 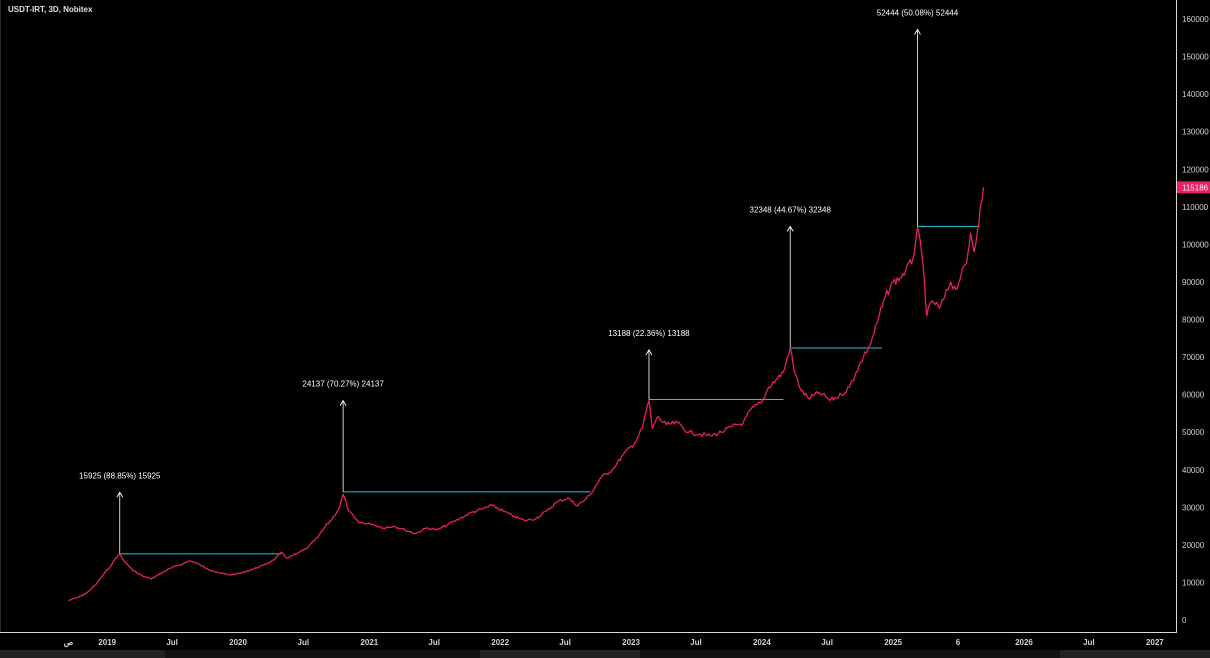 I want to click on price-axis-line, so click(x=1176, y=316).